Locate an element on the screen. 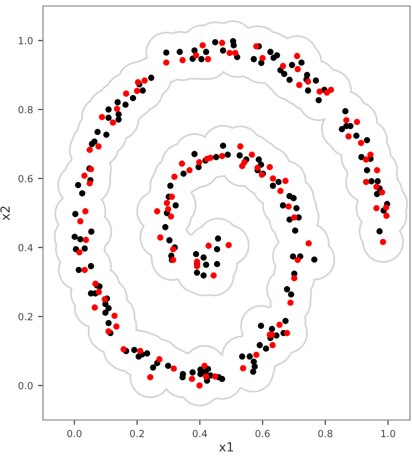  y-tick-label: 0.6 is located at coordinates (25, 178).